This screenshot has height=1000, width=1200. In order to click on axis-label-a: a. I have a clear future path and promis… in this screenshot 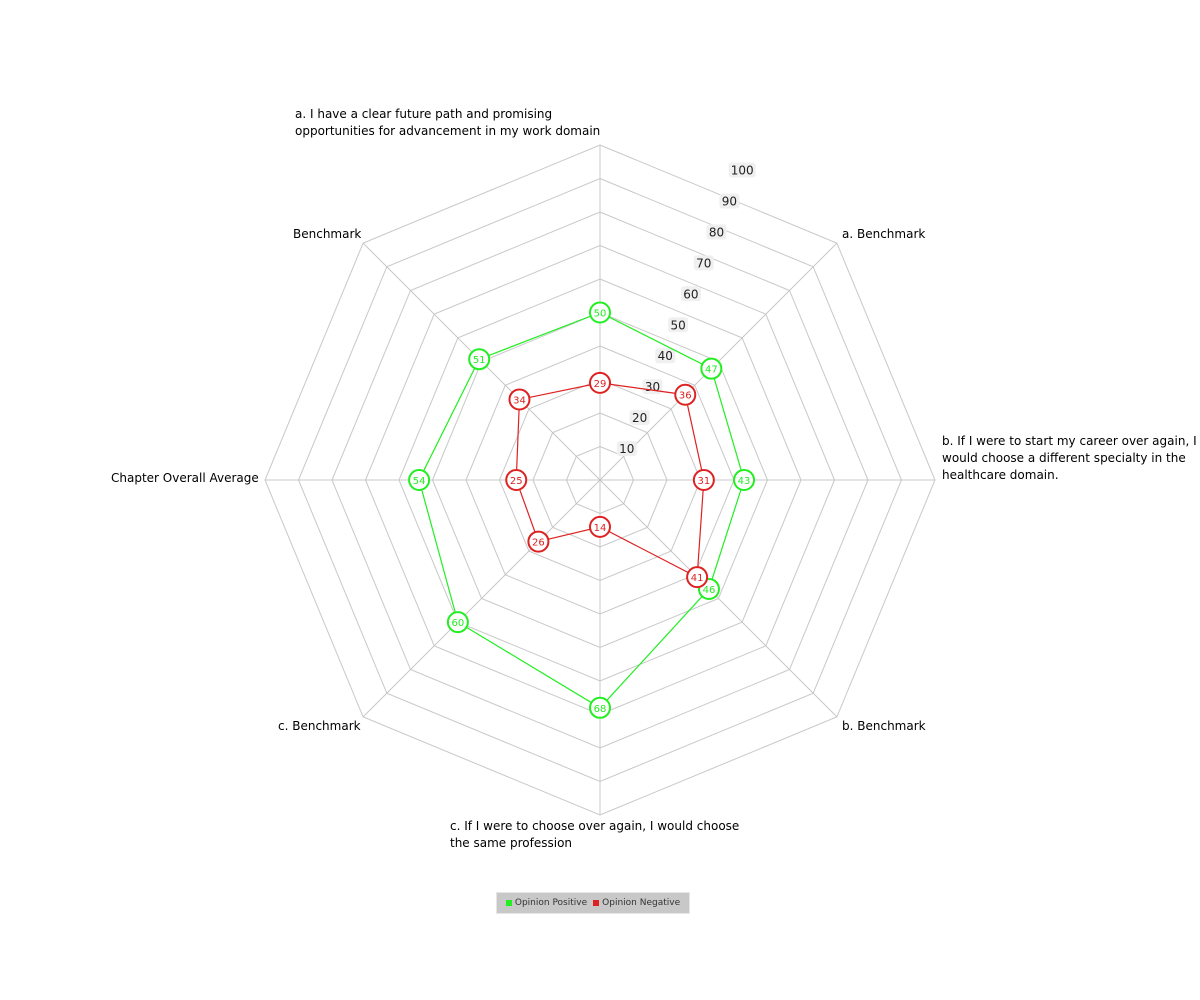, I will do `click(448, 122)`.